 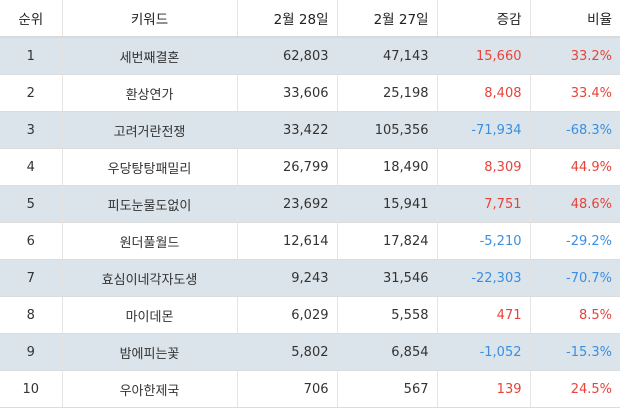 I want to click on cell-keyword: 피도눈물도없이, so click(x=150, y=204).